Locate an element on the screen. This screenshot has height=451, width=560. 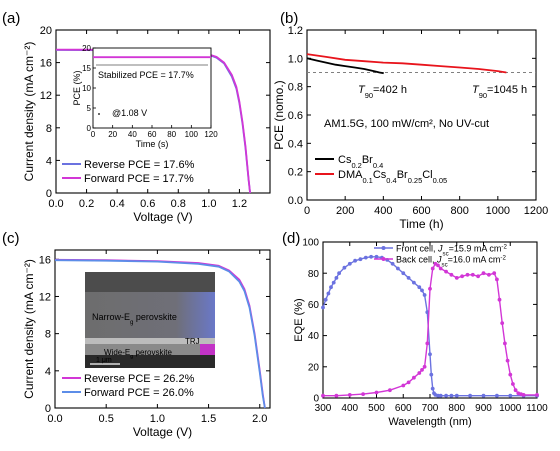
y-tick-label: 100 is located at coordinates (310, 243).